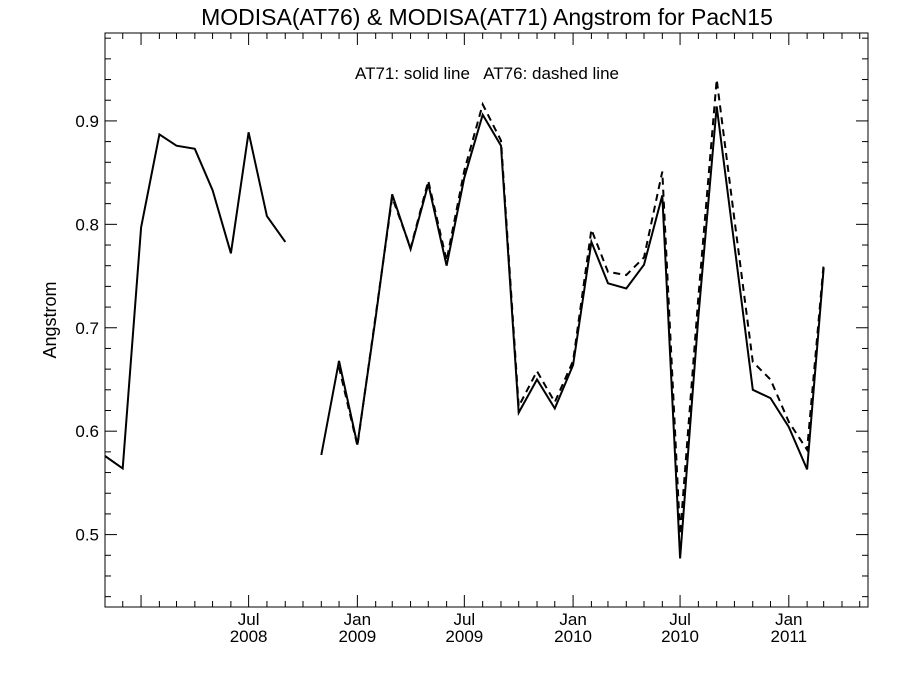 This screenshot has height=675, width=900. Describe the element at coordinates (87, 121) in the screenshot. I see `y-tick-label: 0.9` at that location.